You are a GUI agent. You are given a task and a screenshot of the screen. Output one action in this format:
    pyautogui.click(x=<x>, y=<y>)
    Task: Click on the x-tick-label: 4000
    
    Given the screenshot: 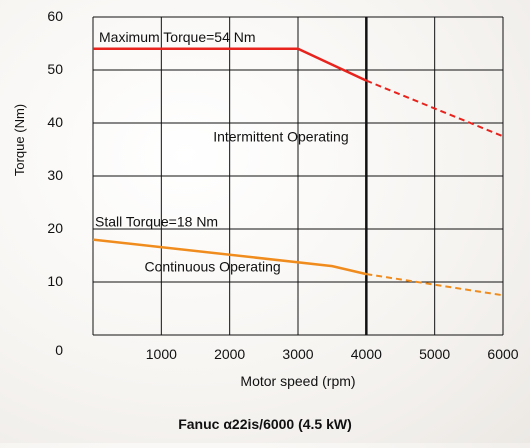 What is the action you would take?
    pyautogui.click(x=366, y=354)
    